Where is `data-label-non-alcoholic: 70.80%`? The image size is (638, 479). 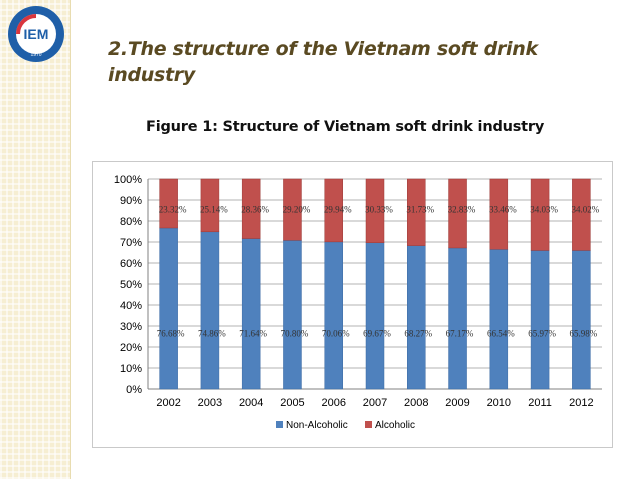 data-label-non-alcoholic: 70.80% is located at coordinates (295, 334).